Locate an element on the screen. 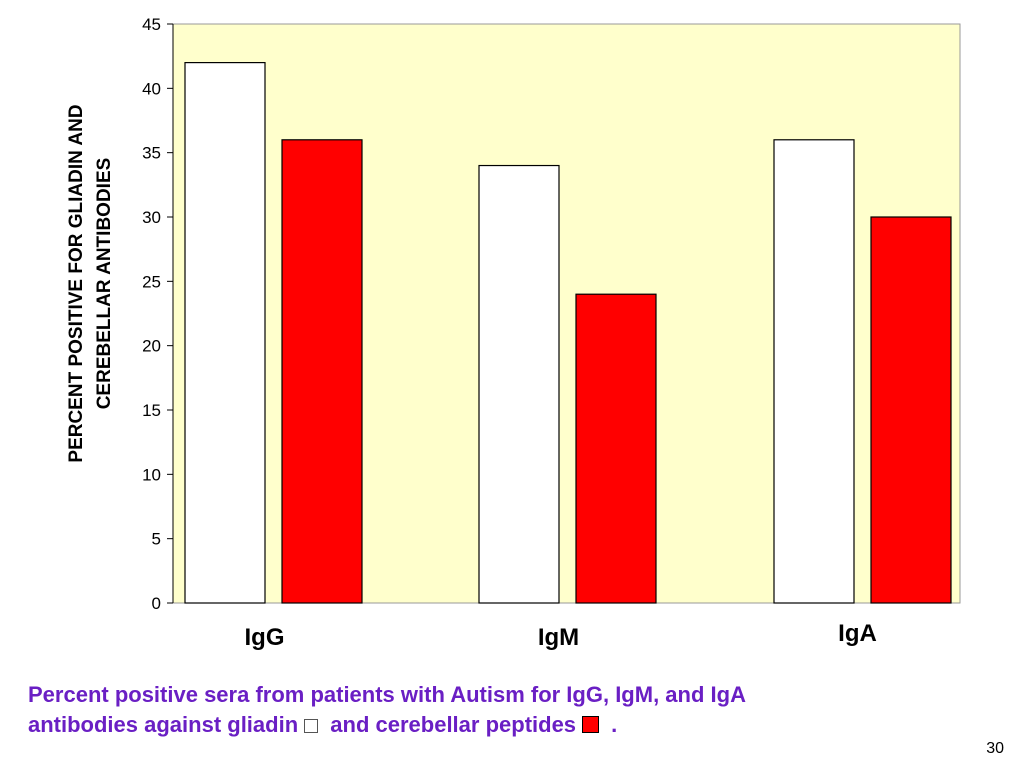 The width and height of the screenshot is (1024, 768). cerebellar-swatch-icon is located at coordinates (591, 724).